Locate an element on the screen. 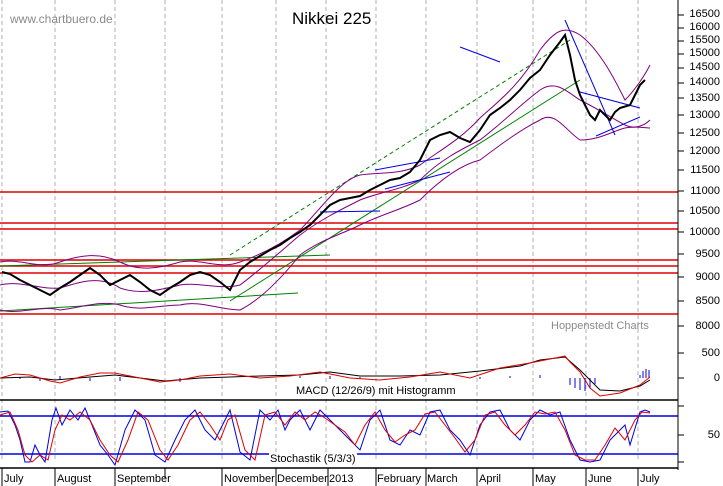  month-label-july-2012: July is located at coordinates (14, 479).